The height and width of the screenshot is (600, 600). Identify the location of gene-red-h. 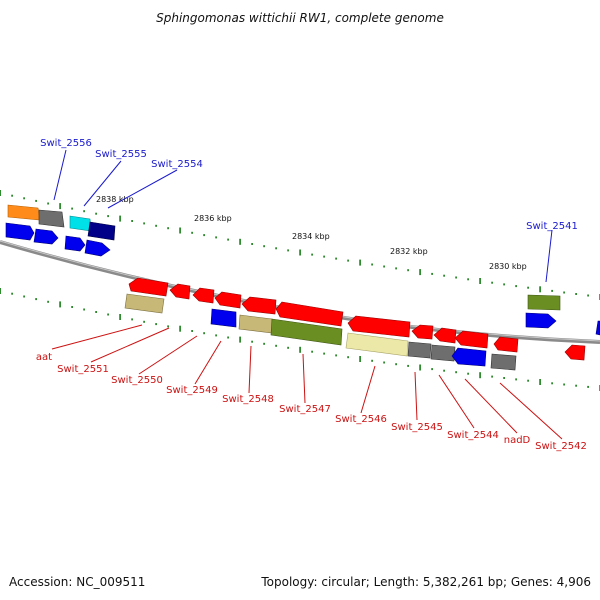
(506, 344).